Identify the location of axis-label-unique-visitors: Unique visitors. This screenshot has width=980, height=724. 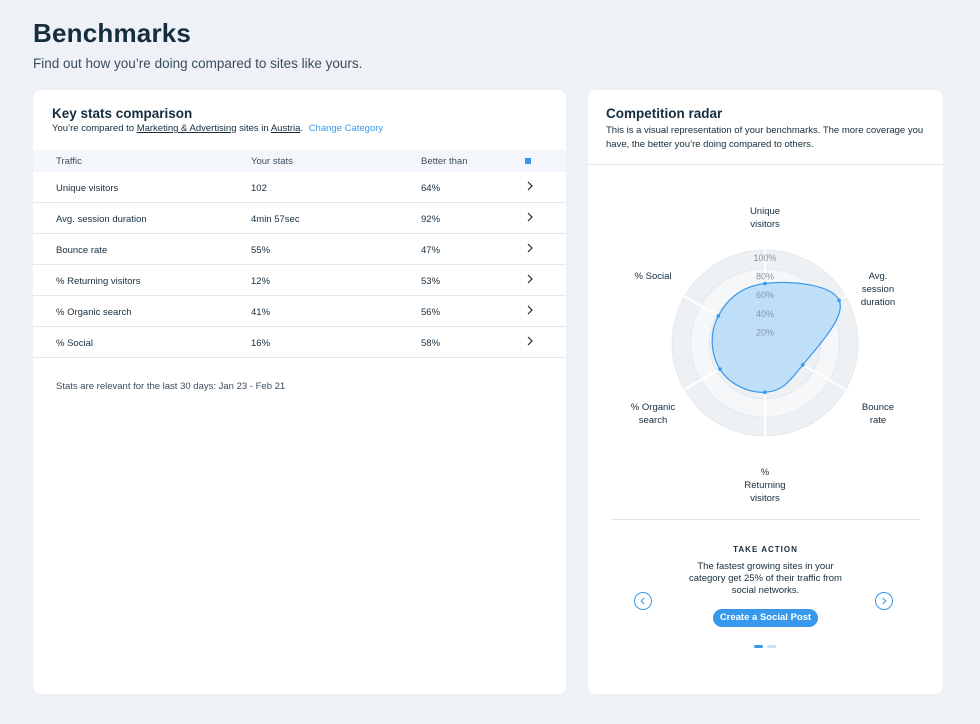
(765, 218).